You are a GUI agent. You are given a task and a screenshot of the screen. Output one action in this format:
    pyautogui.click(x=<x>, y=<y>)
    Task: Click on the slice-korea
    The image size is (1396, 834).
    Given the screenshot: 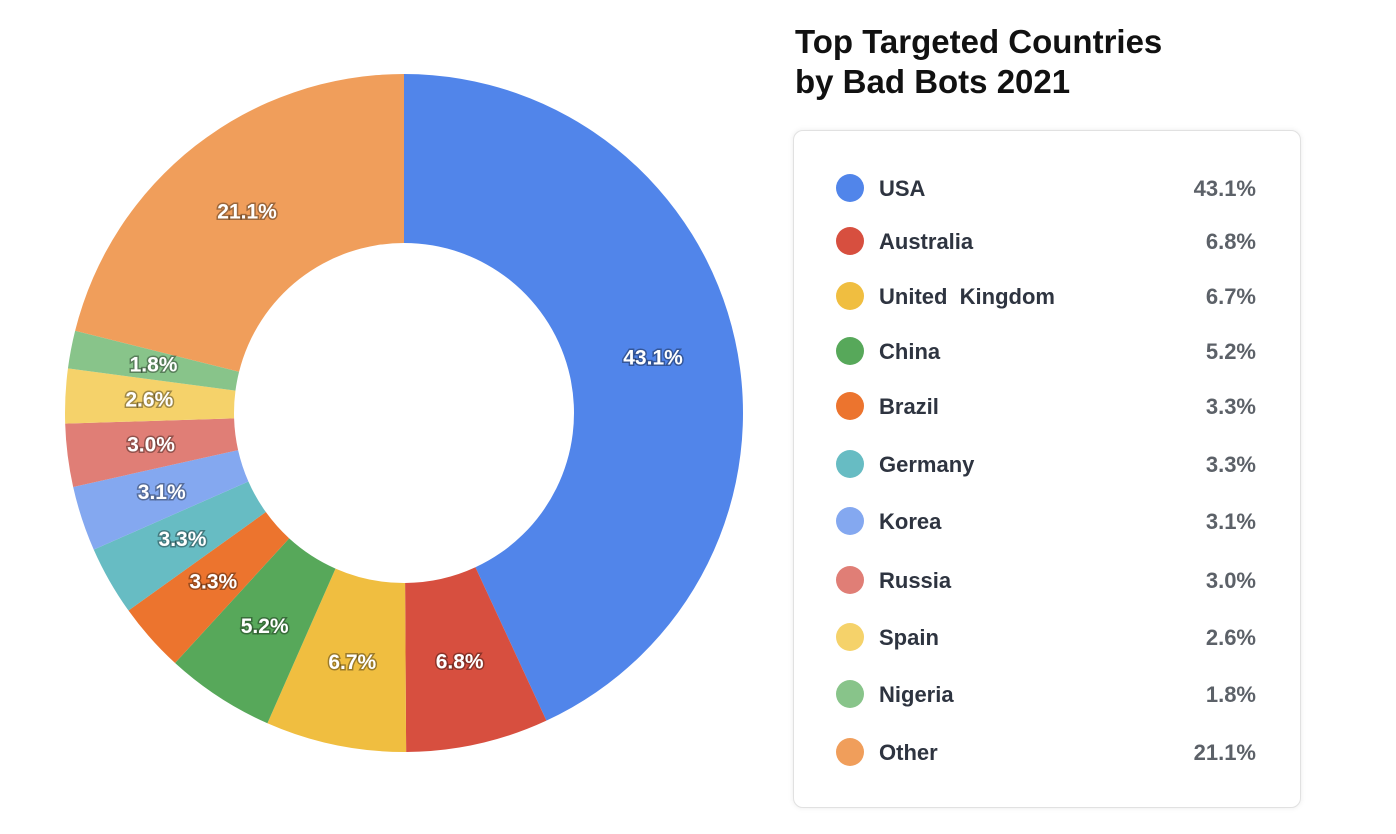 What is the action you would take?
    pyautogui.click(x=161, y=500)
    